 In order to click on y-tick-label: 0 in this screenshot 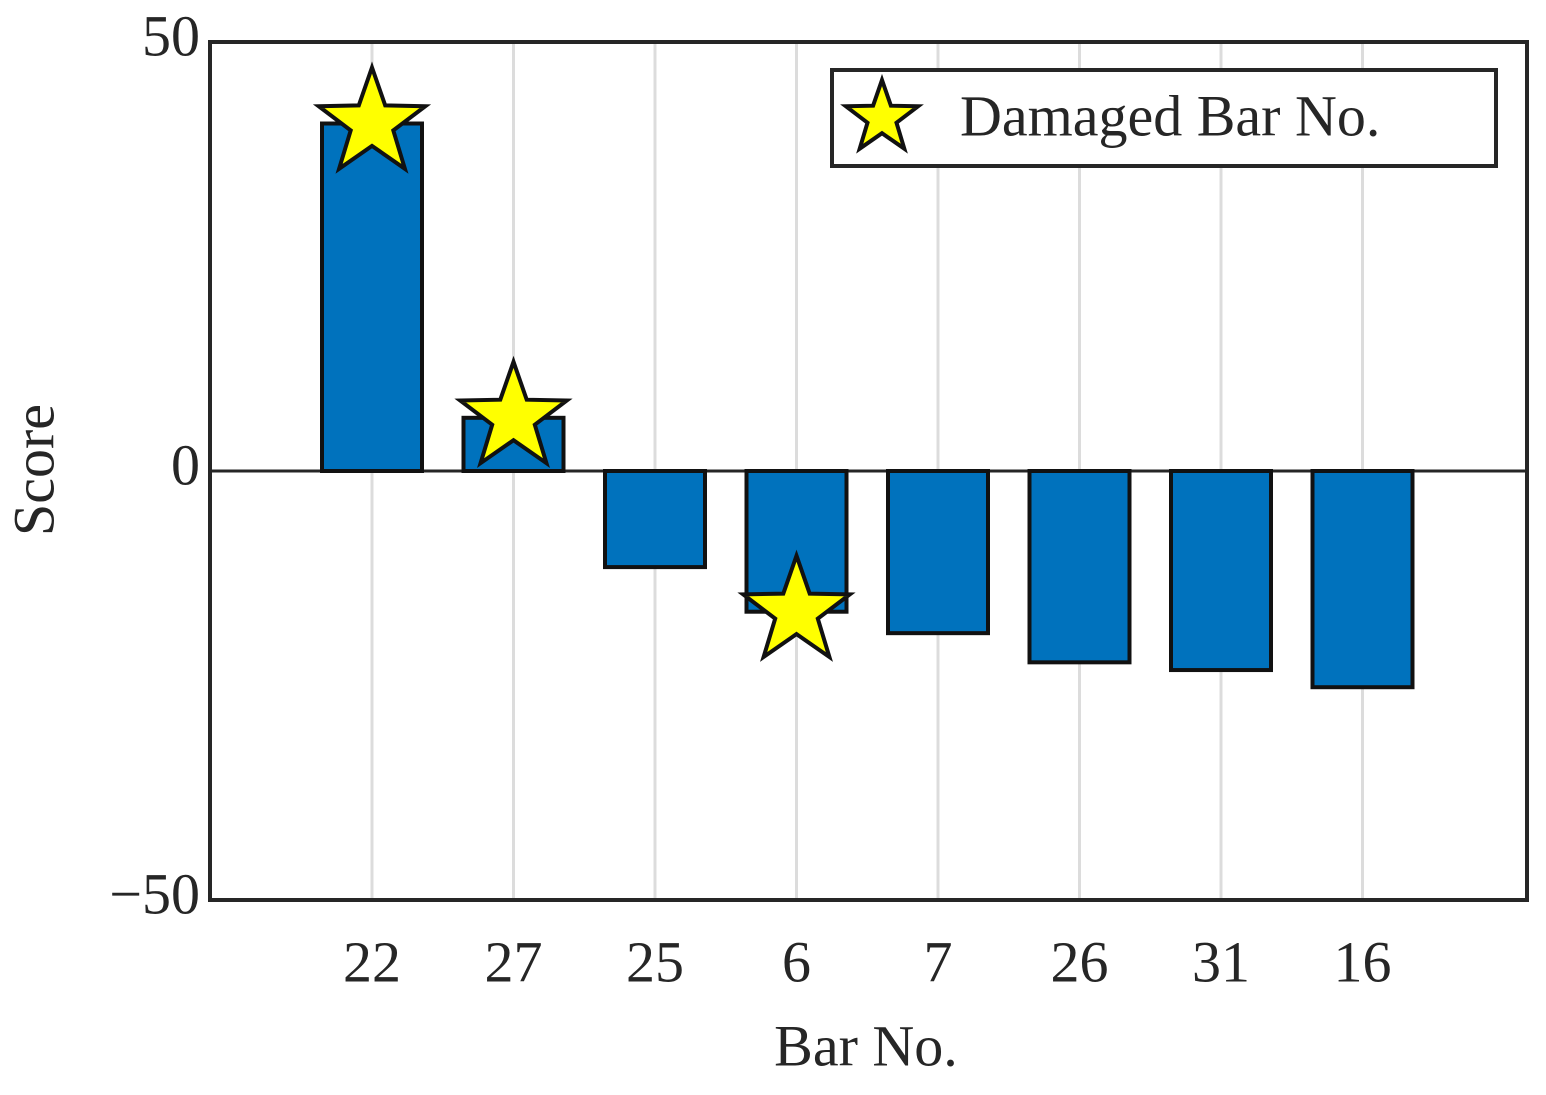, I will do `click(185, 464)`.